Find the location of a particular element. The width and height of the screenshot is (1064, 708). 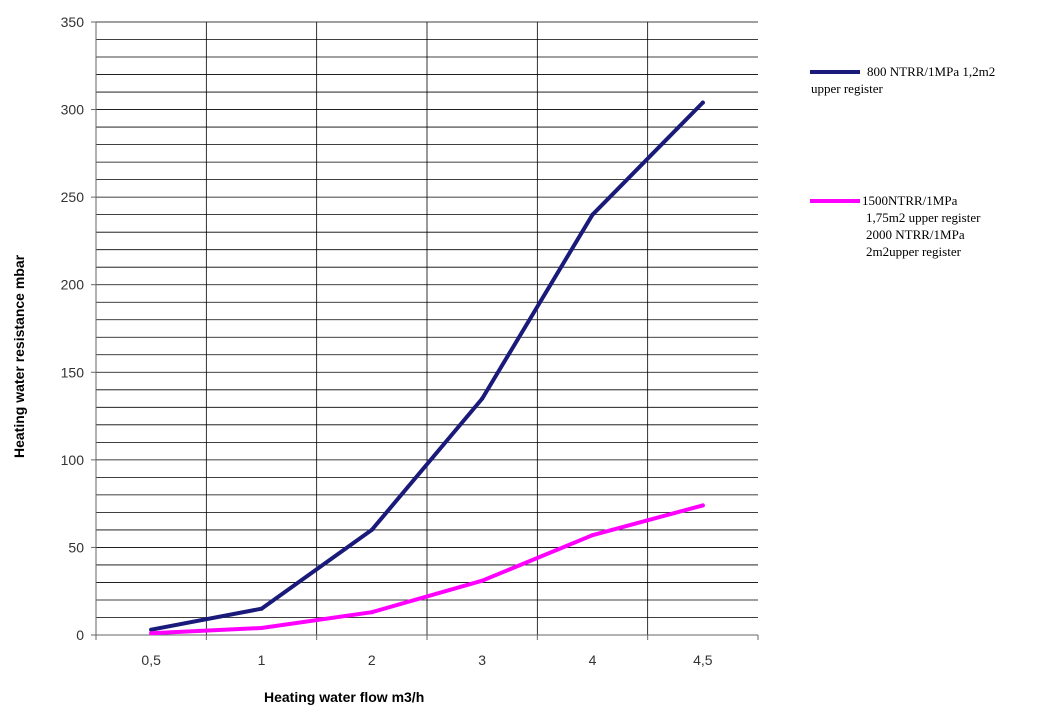

y-tick-label: 0 is located at coordinates (80, 635).